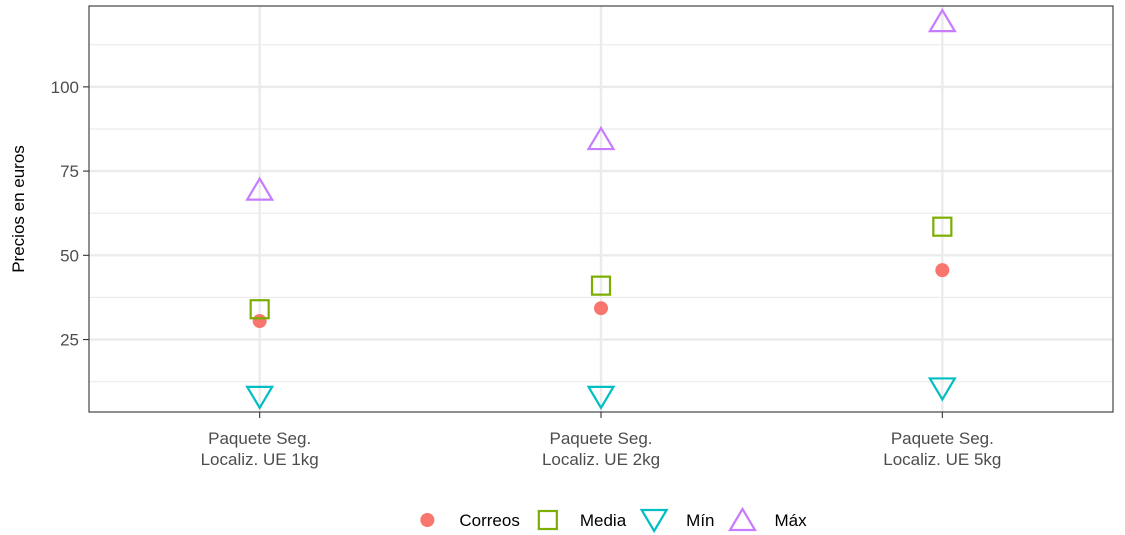  I want to click on legend-key-max, so click(742, 519).